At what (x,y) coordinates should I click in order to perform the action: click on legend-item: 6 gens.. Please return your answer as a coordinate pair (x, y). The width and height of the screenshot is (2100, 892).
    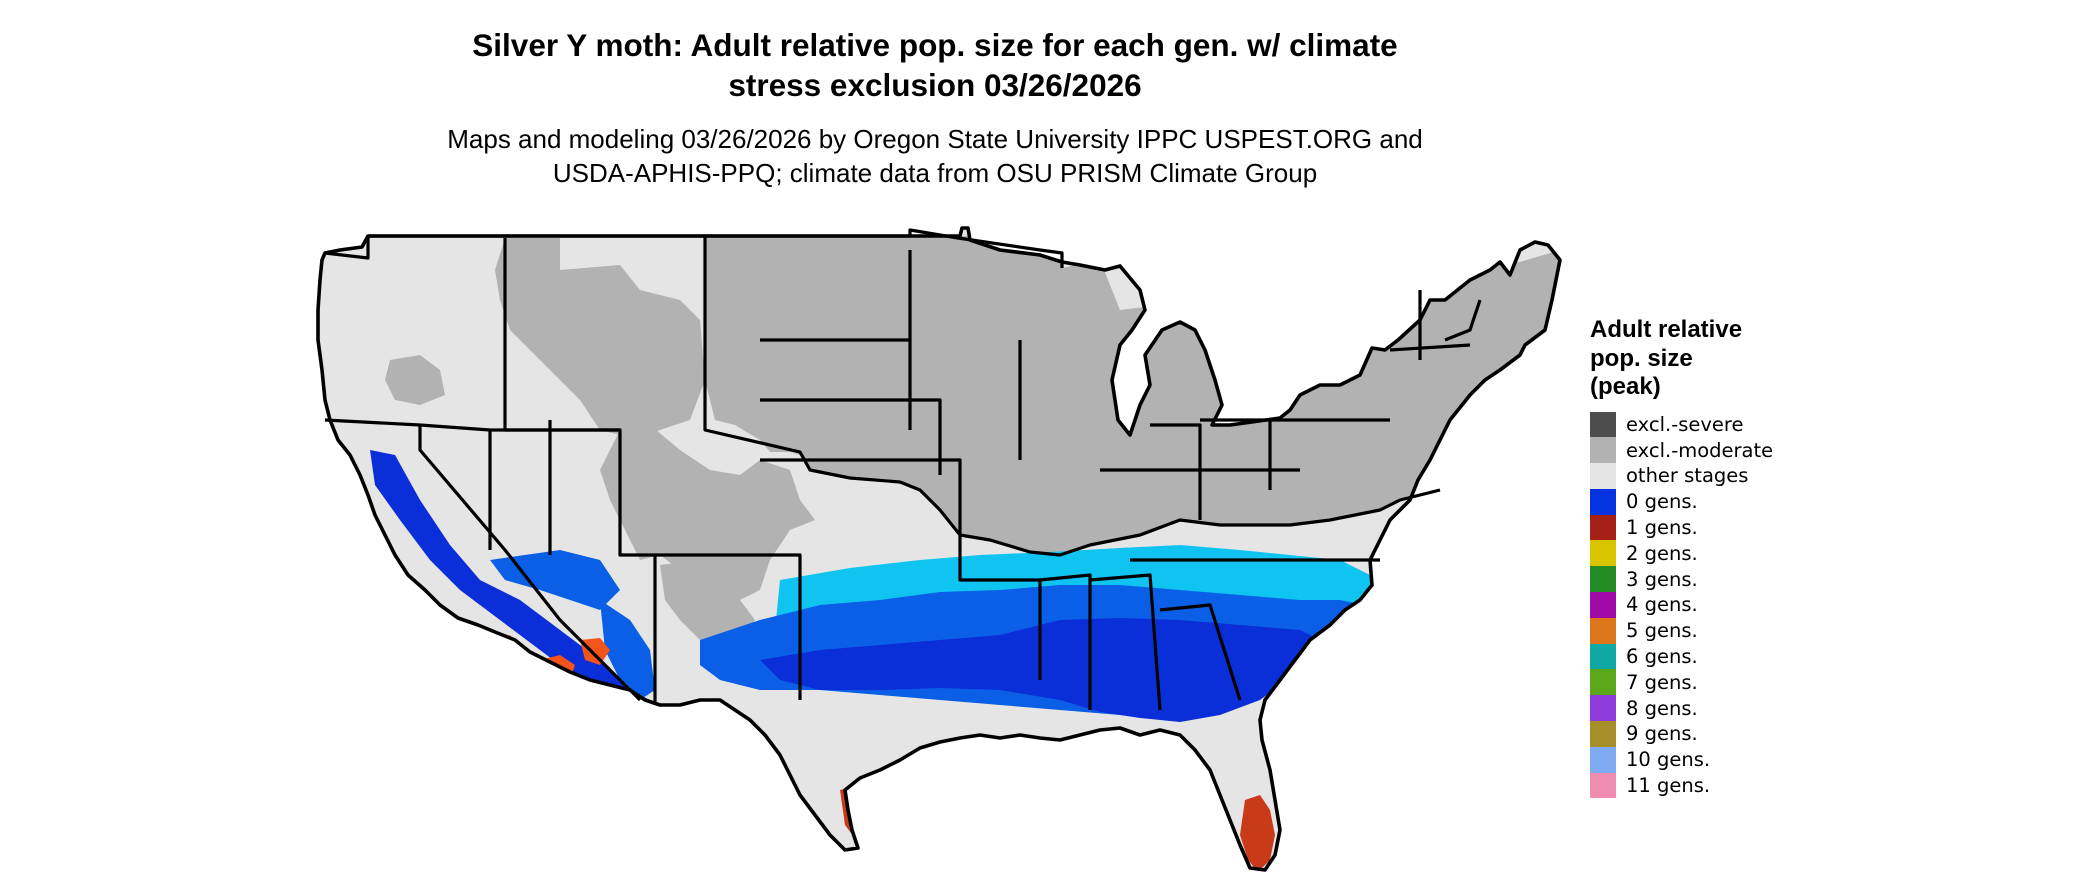
    Looking at the image, I should click on (1681, 656).